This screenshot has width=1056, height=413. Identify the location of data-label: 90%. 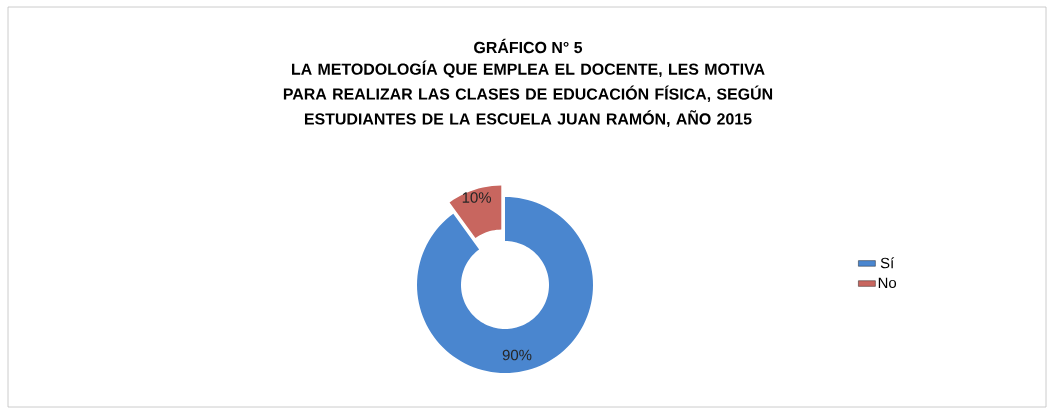
(517, 355).